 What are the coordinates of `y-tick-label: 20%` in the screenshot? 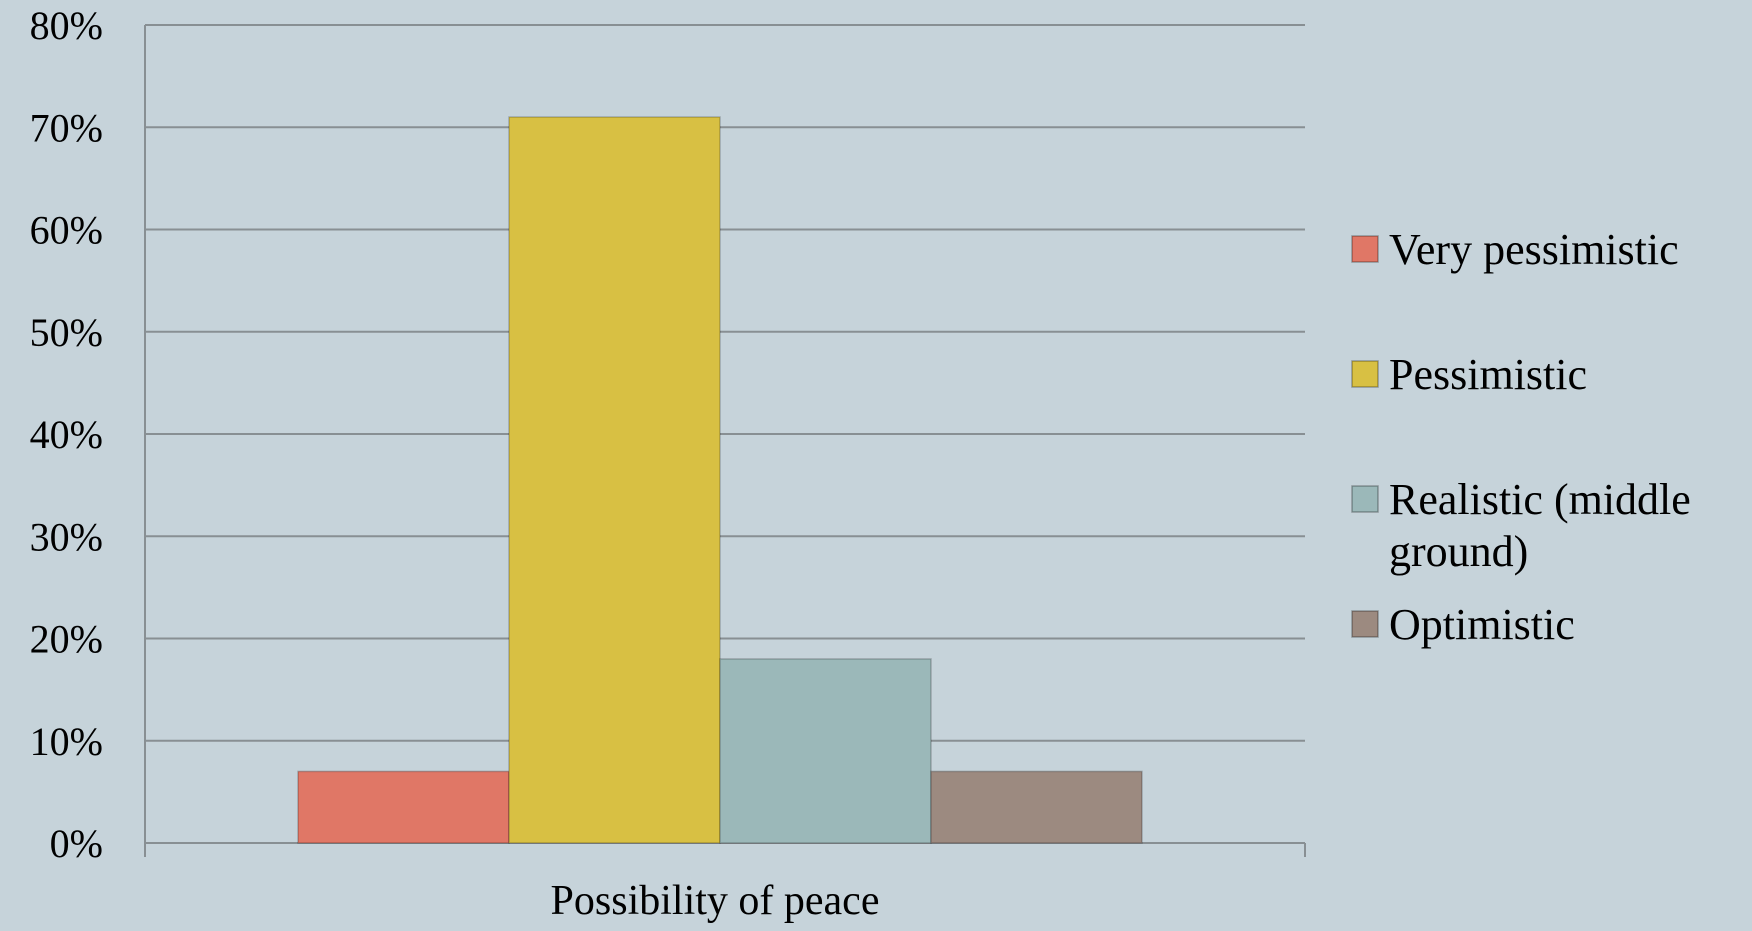 It's located at (66, 639).